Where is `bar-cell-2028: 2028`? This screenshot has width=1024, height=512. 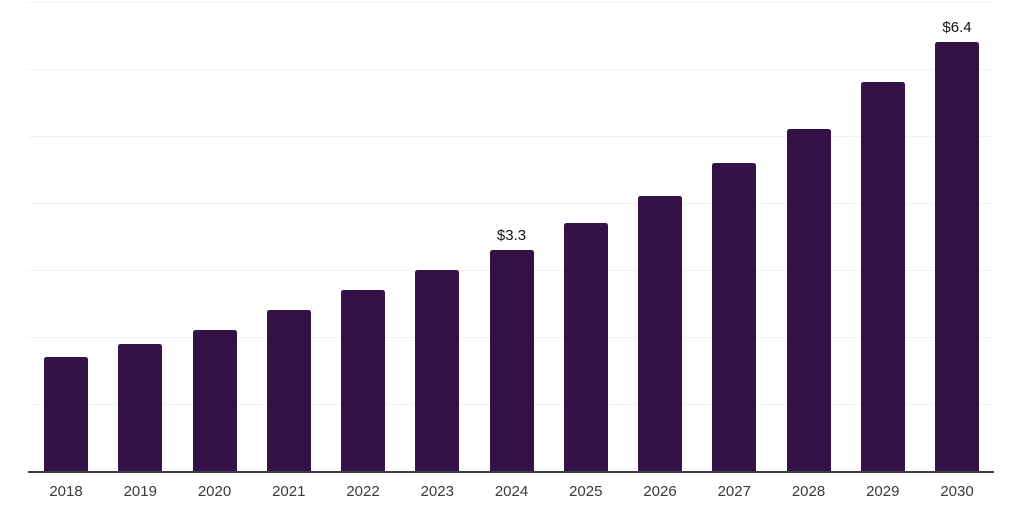 bar-cell-2028: 2028 is located at coordinates (808, 314).